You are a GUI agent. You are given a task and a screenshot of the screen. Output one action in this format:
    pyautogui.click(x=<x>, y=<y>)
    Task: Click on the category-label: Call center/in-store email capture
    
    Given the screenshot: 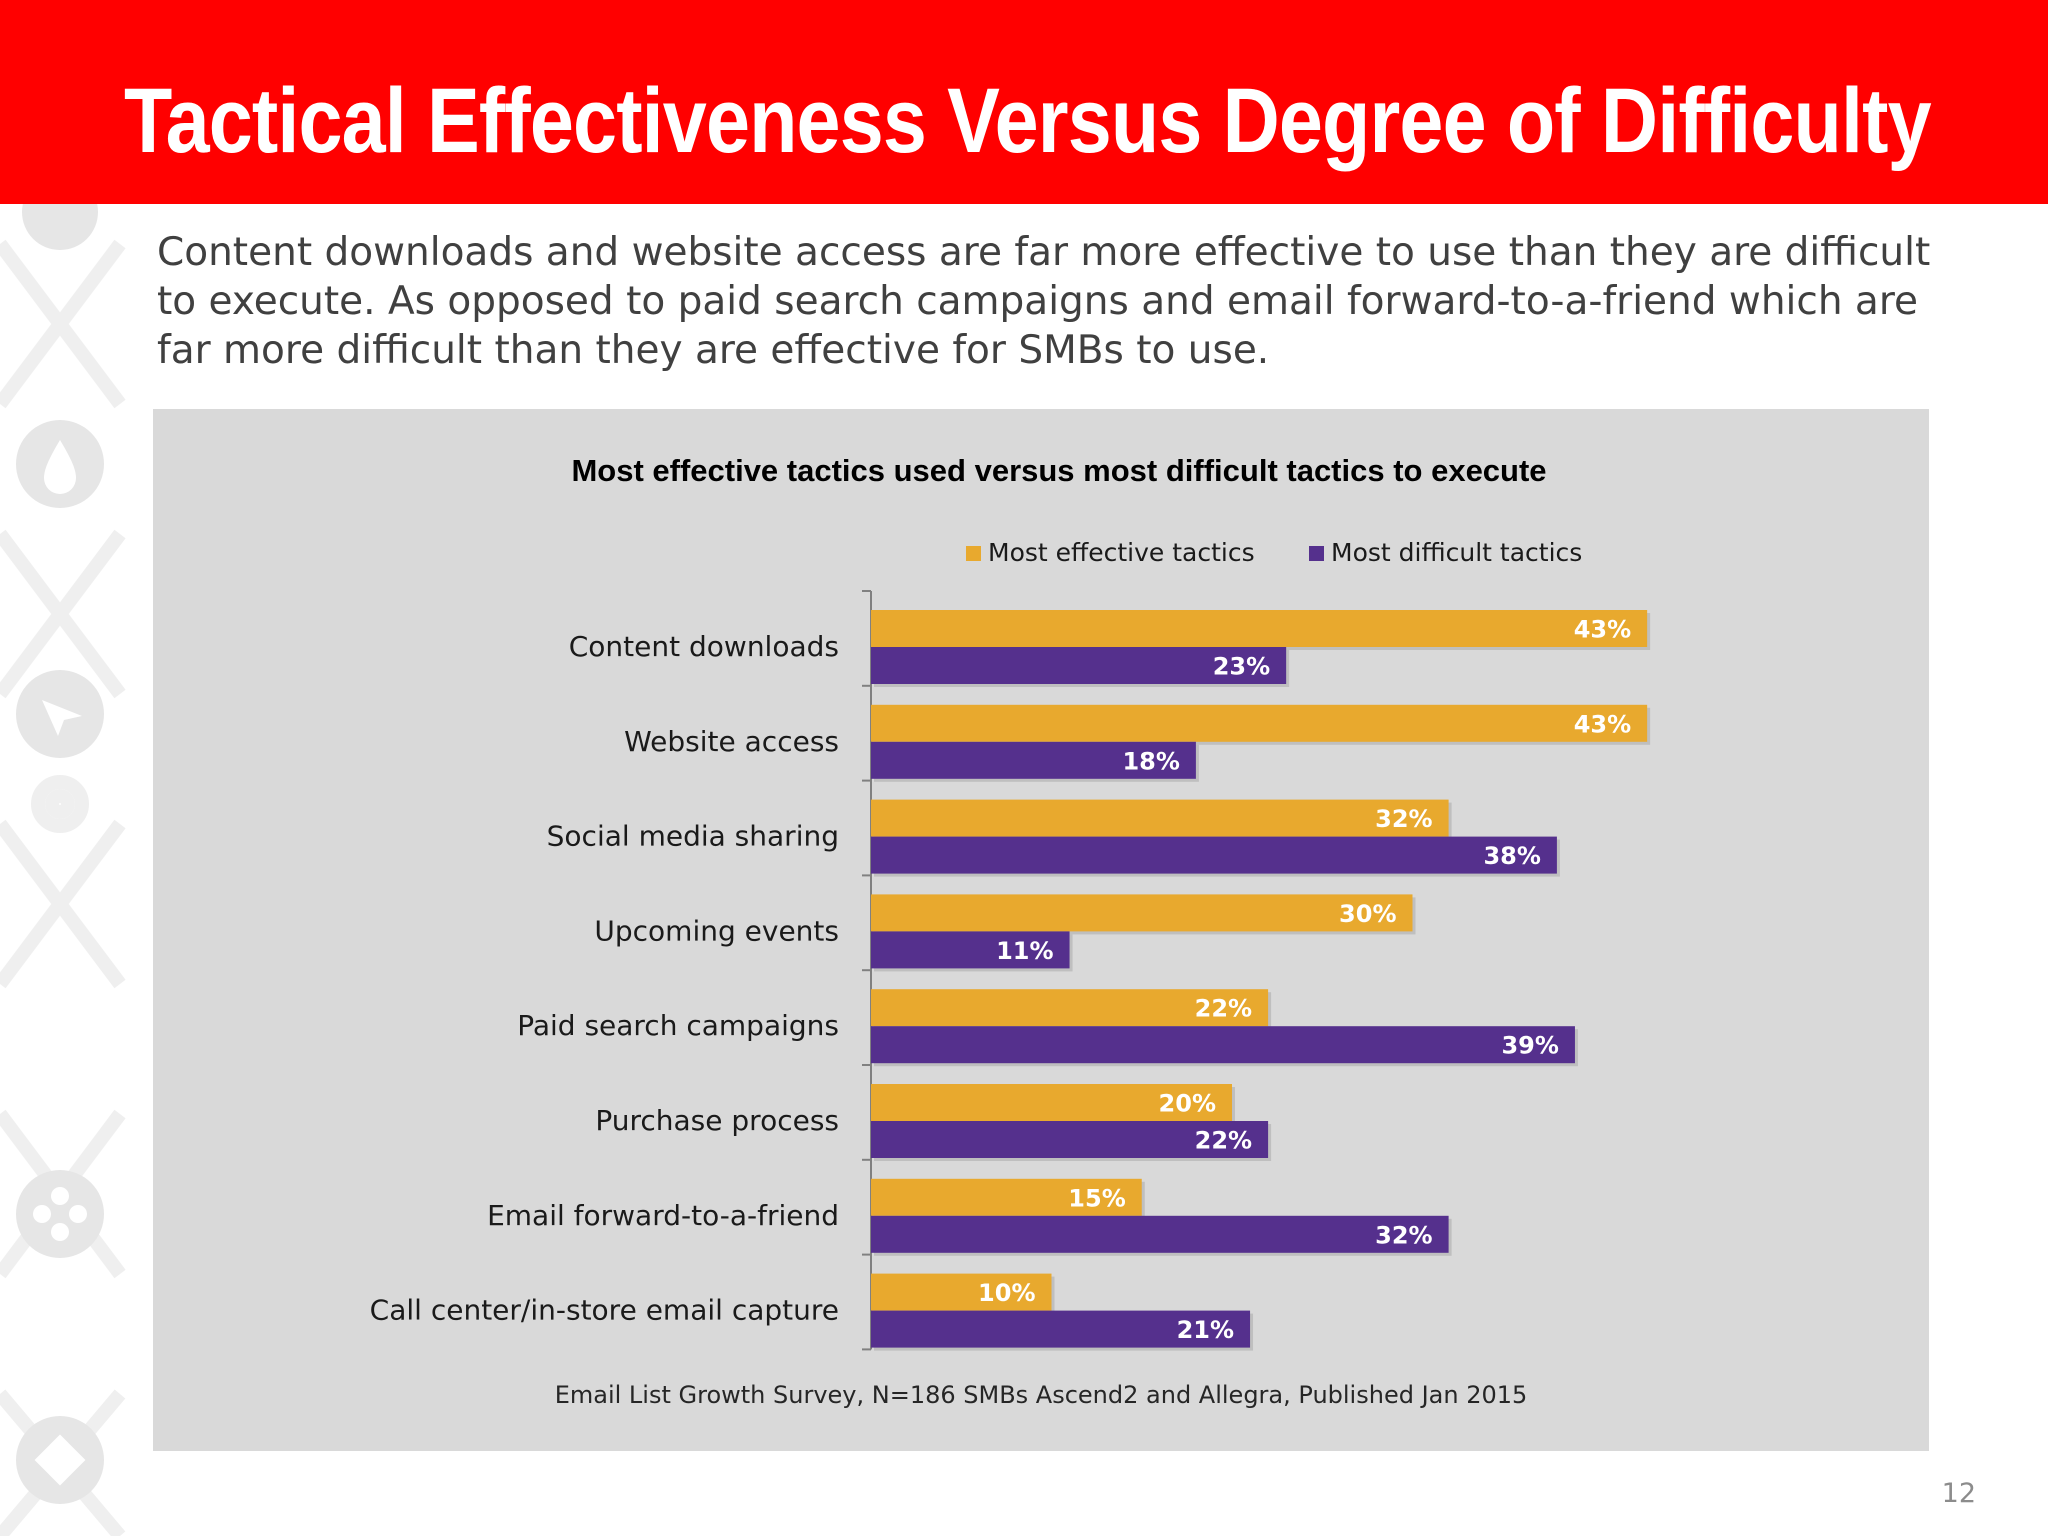 What is the action you would take?
    pyautogui.click(x=604, y=1310)
    